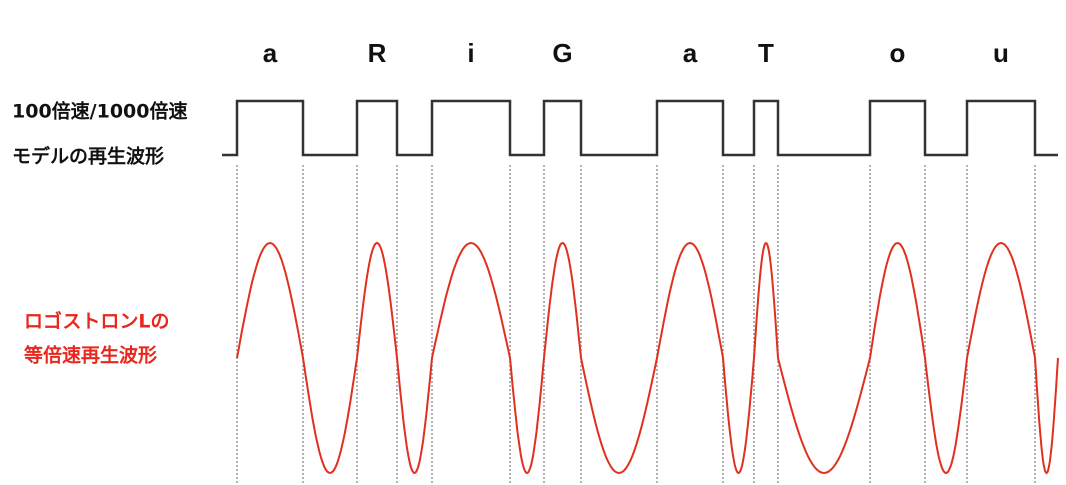 This screenshot has width=1066, height=485. I want to click on letter: u, so click(1001, 53).